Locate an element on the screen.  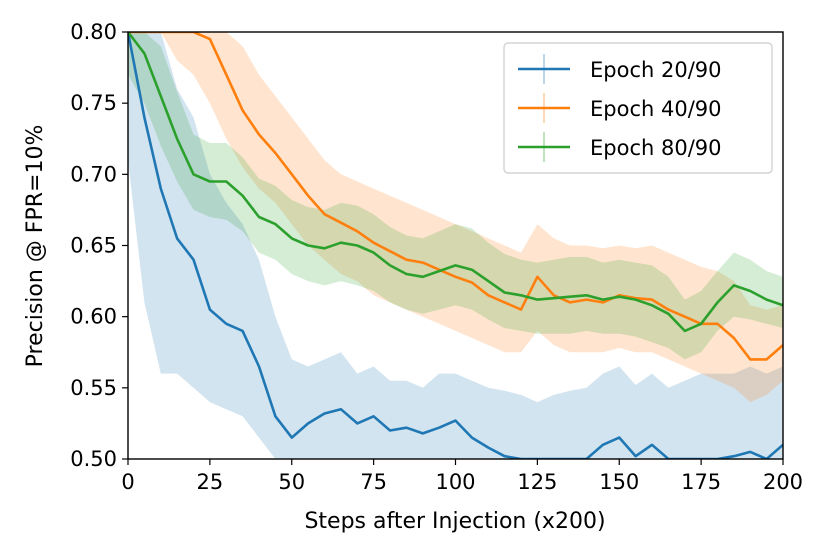
x-tick-label: 50 is located at coordinates (291, 482).